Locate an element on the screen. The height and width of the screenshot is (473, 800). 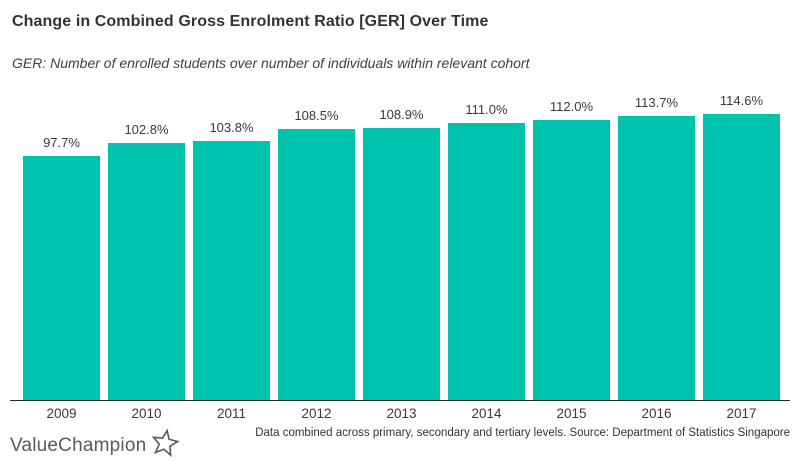
x-tick-label: 2014 is located at coordinates (486, 413).